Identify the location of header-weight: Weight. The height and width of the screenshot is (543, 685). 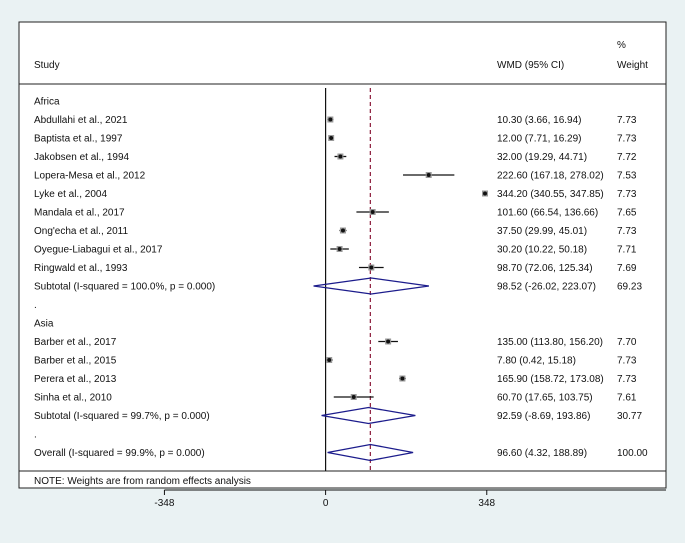
(632, 65).